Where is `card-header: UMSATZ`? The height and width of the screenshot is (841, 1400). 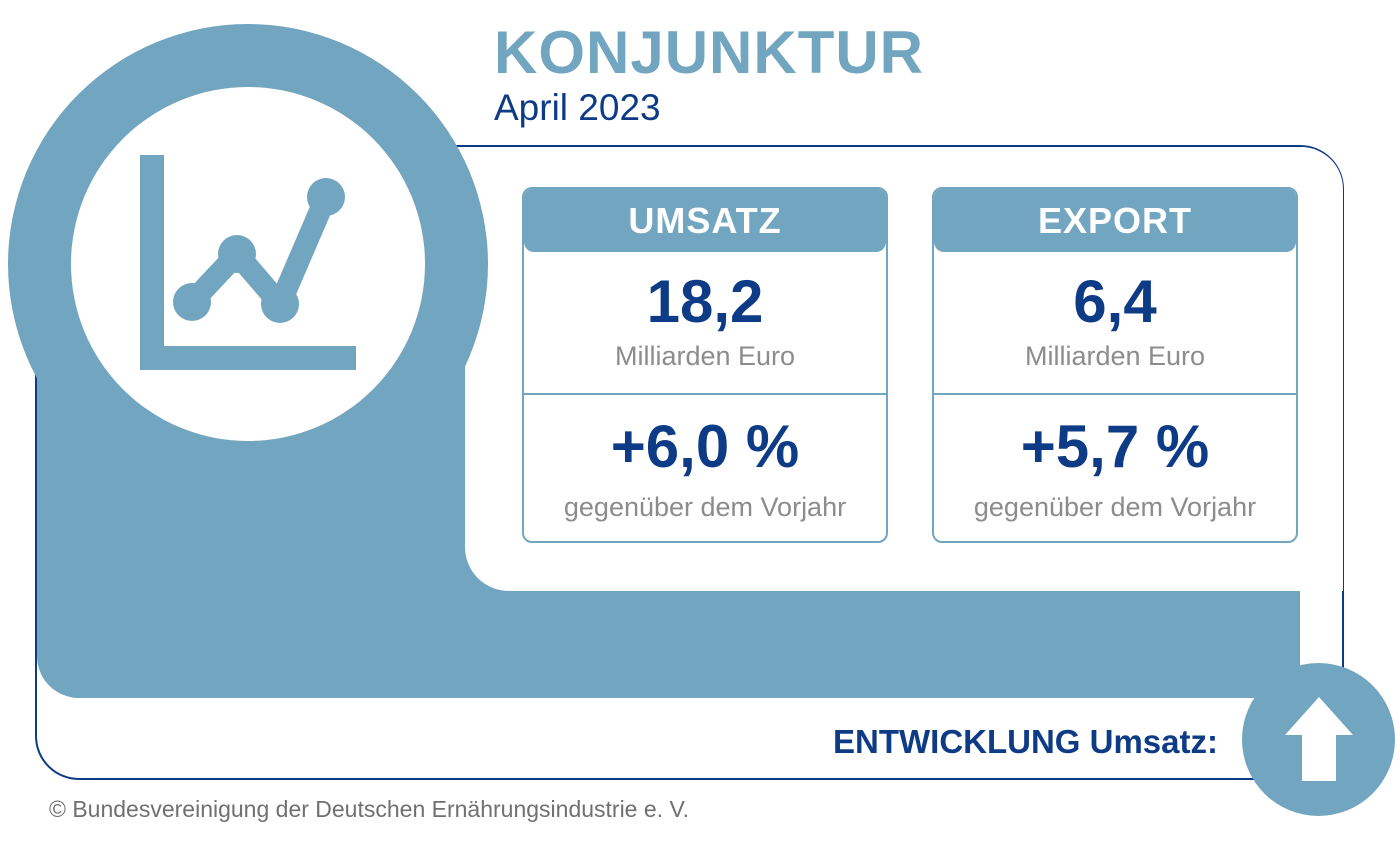 card-header: UMSATZ is located at coordinates (705, 220).